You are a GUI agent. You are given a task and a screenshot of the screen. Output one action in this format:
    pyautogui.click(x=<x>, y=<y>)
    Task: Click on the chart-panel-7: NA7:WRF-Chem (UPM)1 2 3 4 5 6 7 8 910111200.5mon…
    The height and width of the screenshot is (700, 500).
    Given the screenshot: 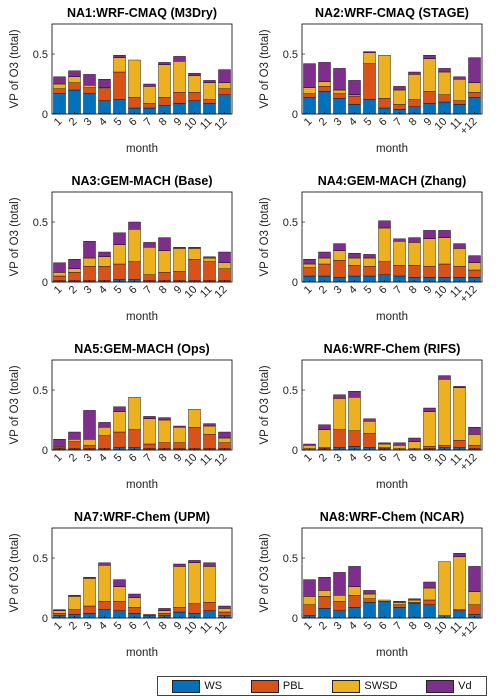 What is the action you would take?
    pyautogui.click(x=121, y=584)
    